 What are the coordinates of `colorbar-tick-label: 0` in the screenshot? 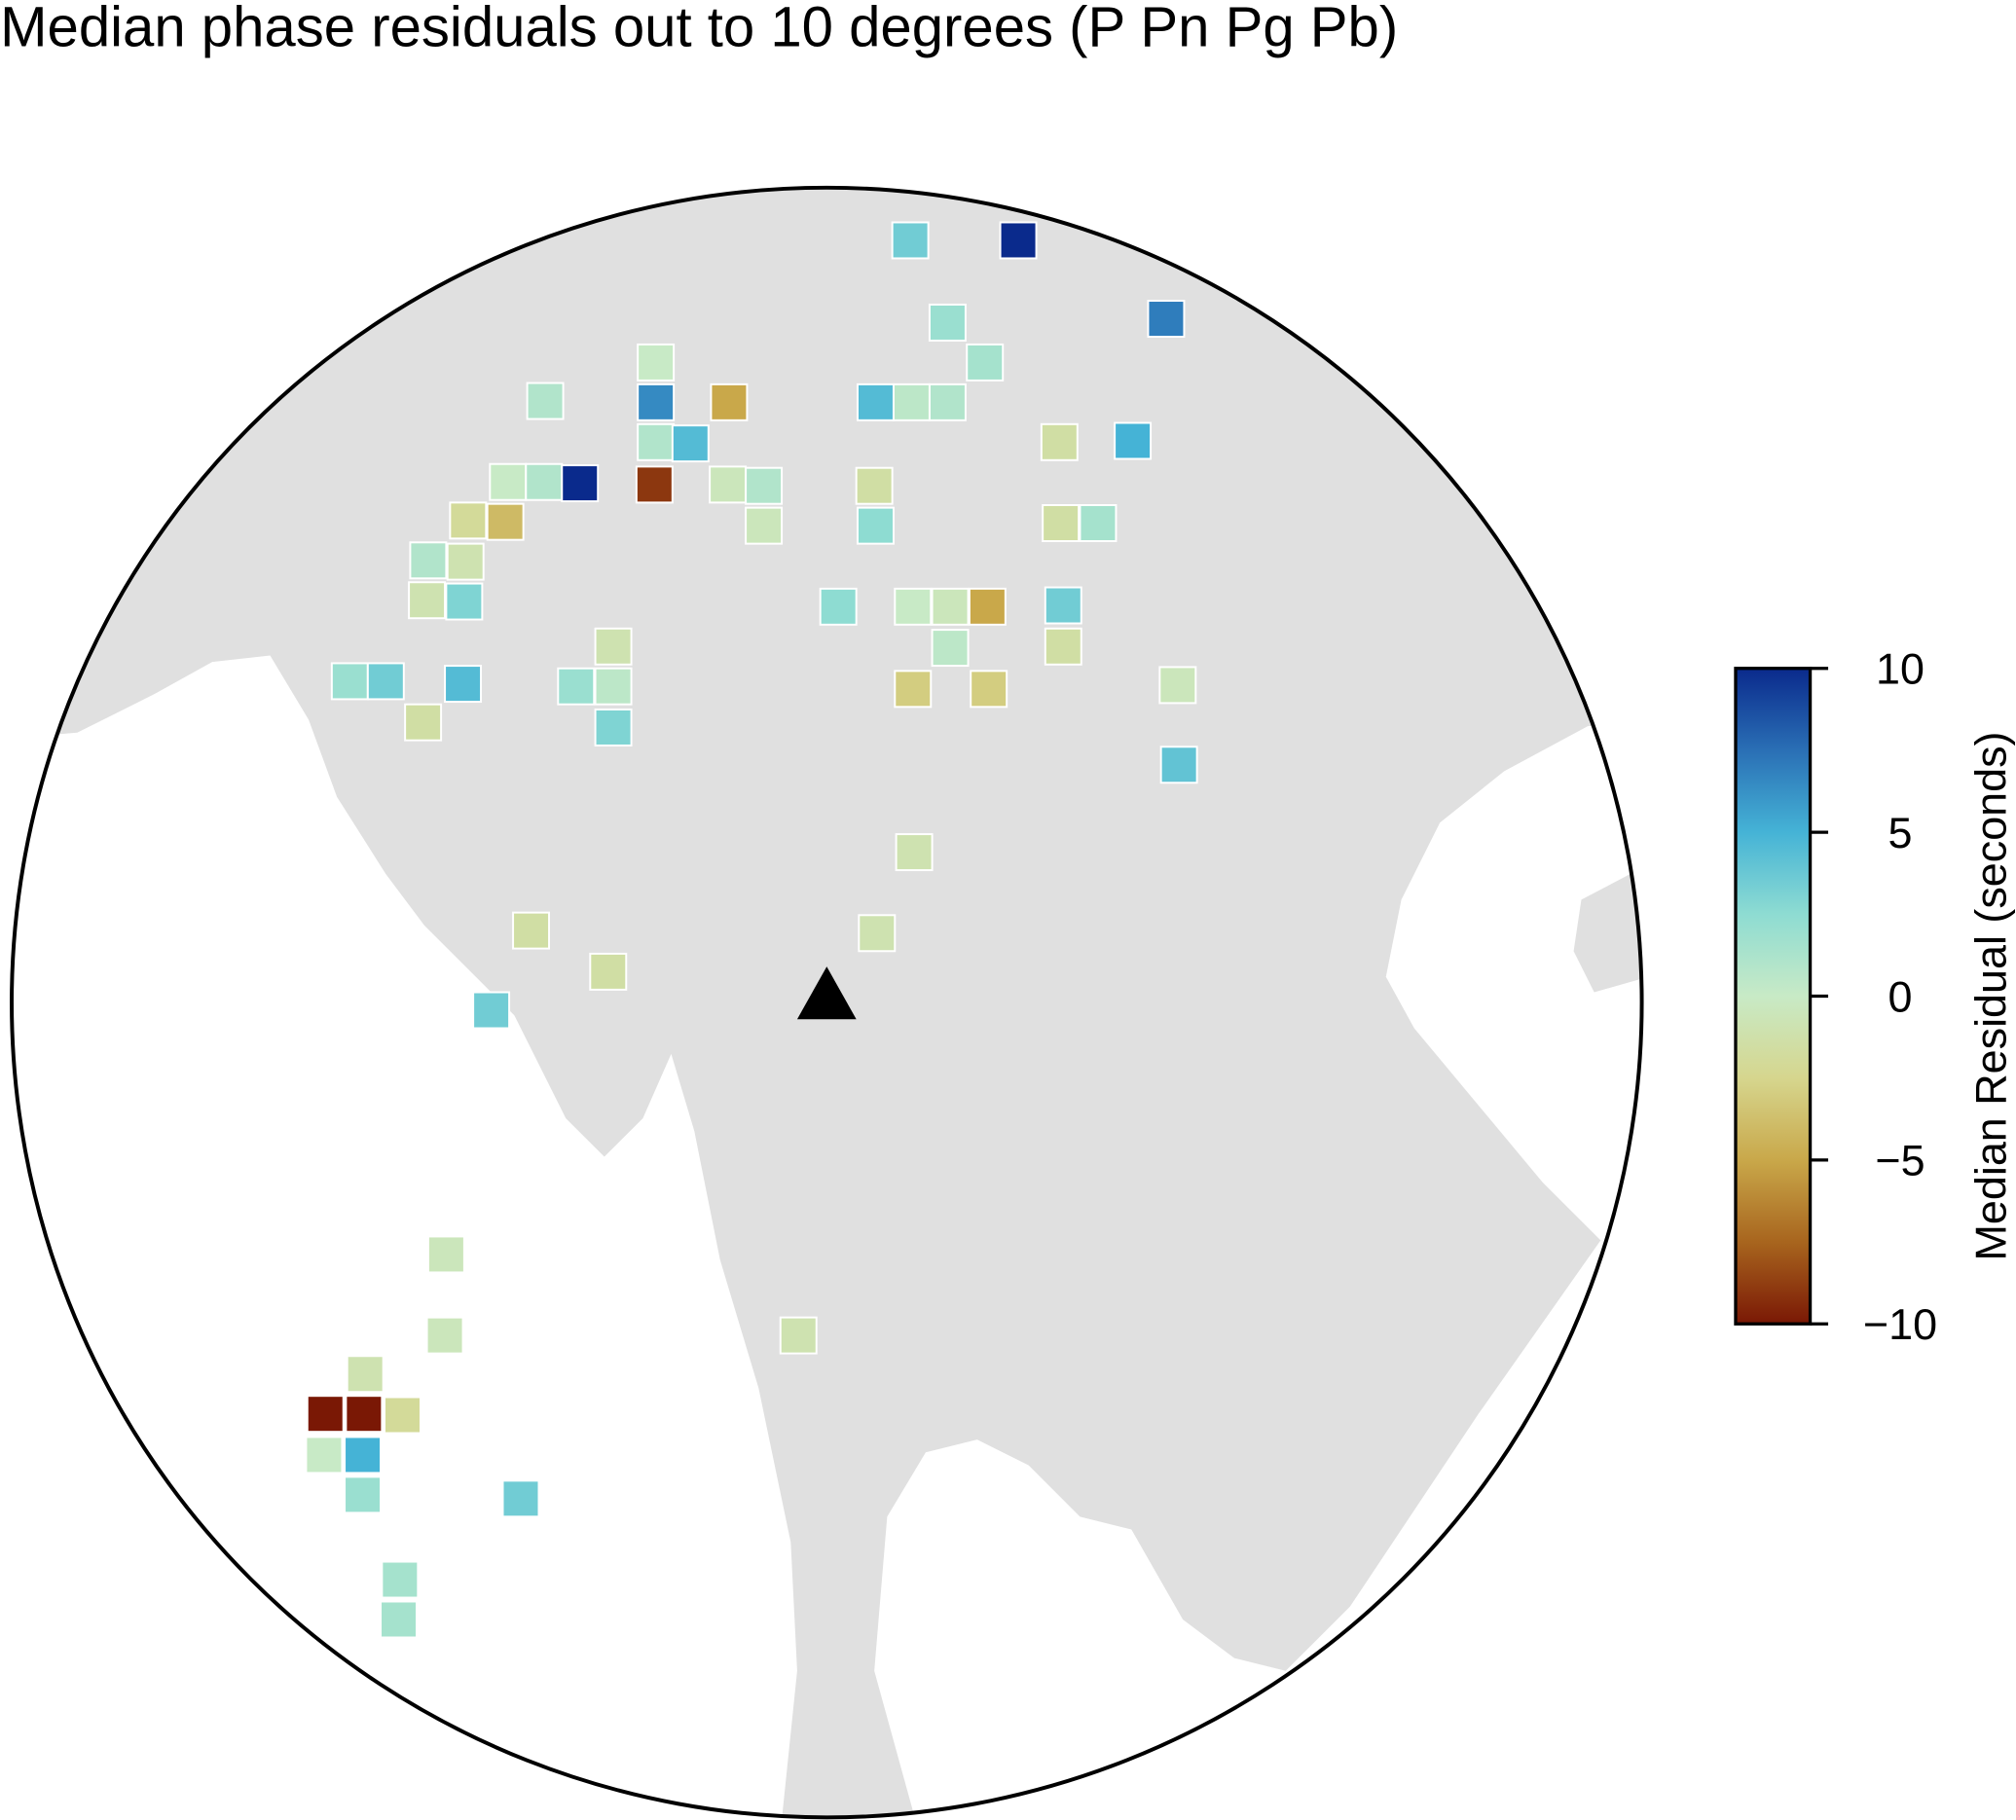 It's located at (1900, 996).